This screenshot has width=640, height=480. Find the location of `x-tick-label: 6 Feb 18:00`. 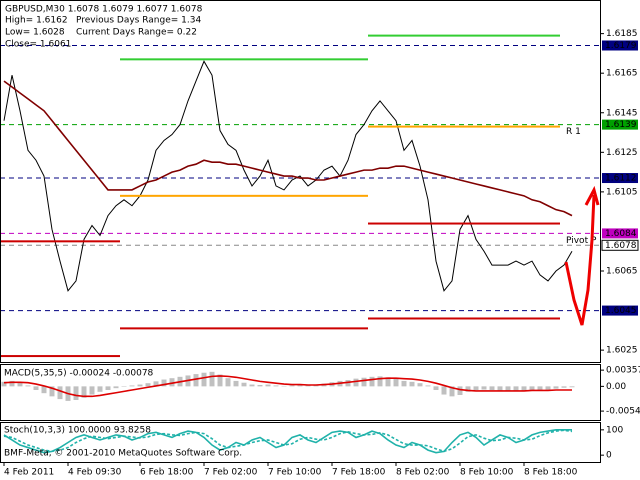

x-tick-label: 6 Feb 18:00 is located at coordinates (167, 473).